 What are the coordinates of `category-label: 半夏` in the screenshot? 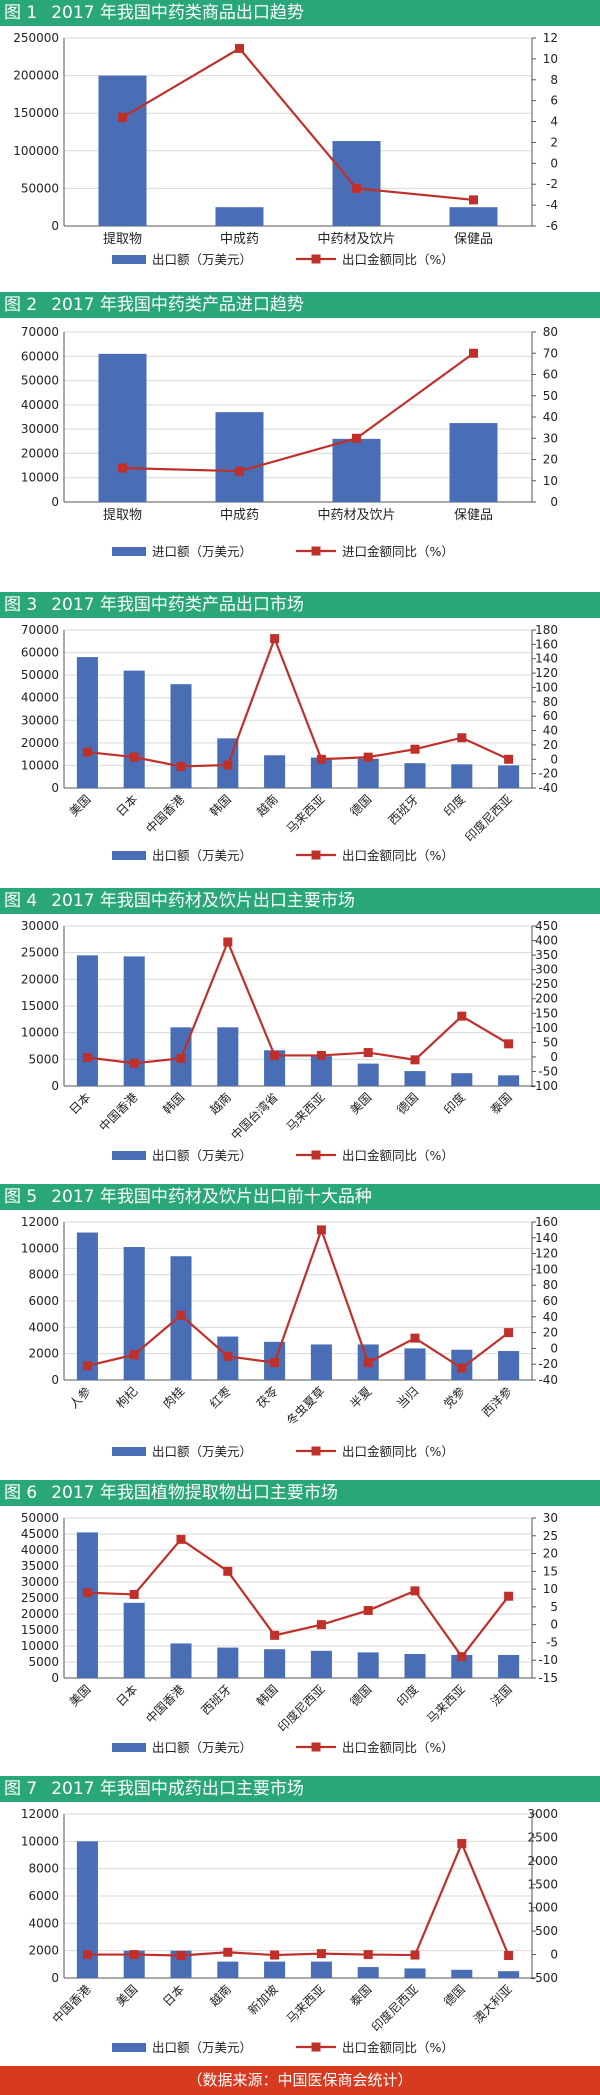 It's located at (360, 1397).